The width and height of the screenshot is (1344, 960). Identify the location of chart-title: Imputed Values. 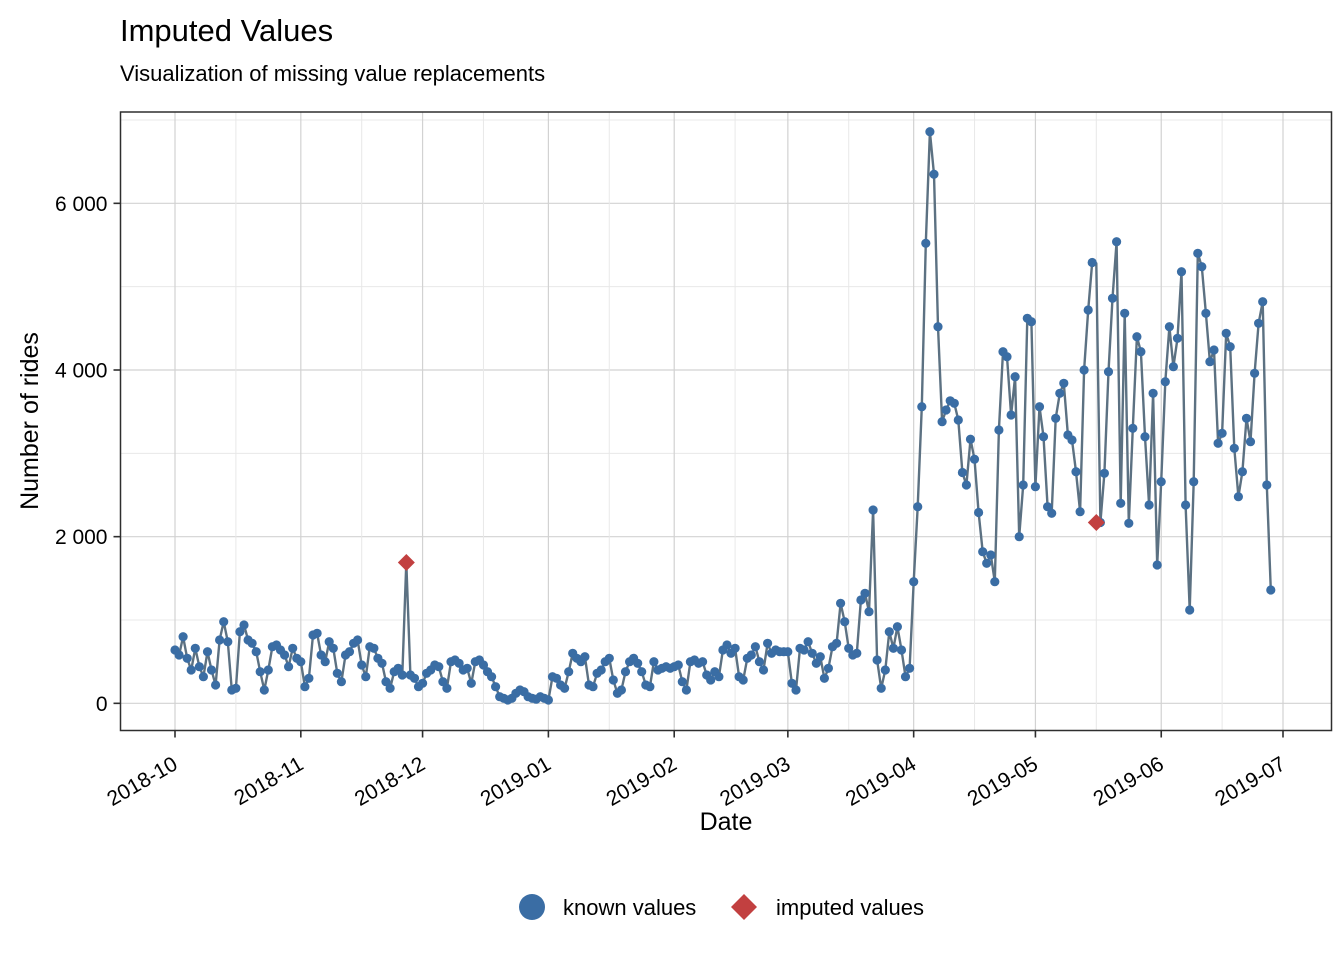
(226, 30).